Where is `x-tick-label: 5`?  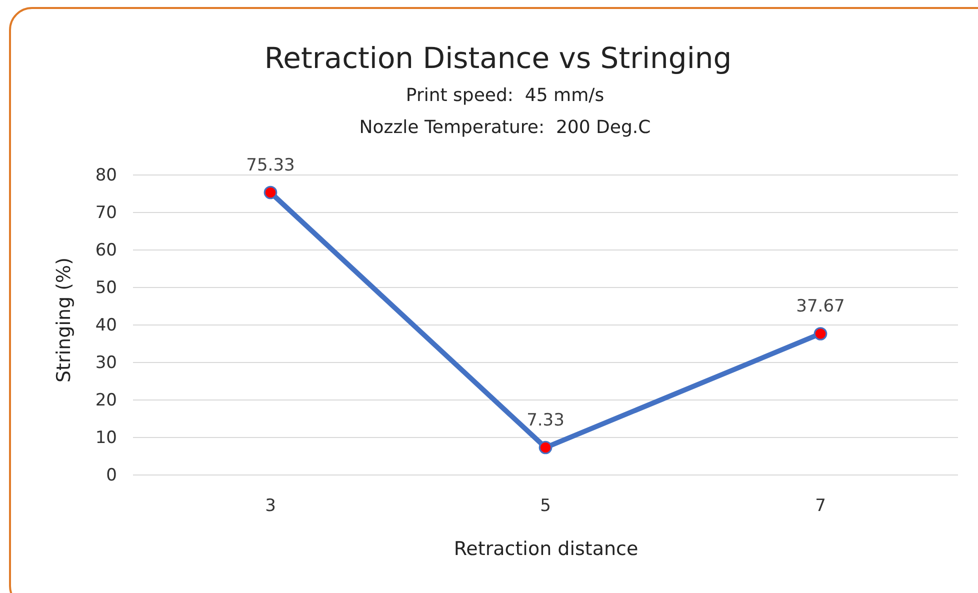
x-tick-label: 5 is located at coordinates (545, 506).